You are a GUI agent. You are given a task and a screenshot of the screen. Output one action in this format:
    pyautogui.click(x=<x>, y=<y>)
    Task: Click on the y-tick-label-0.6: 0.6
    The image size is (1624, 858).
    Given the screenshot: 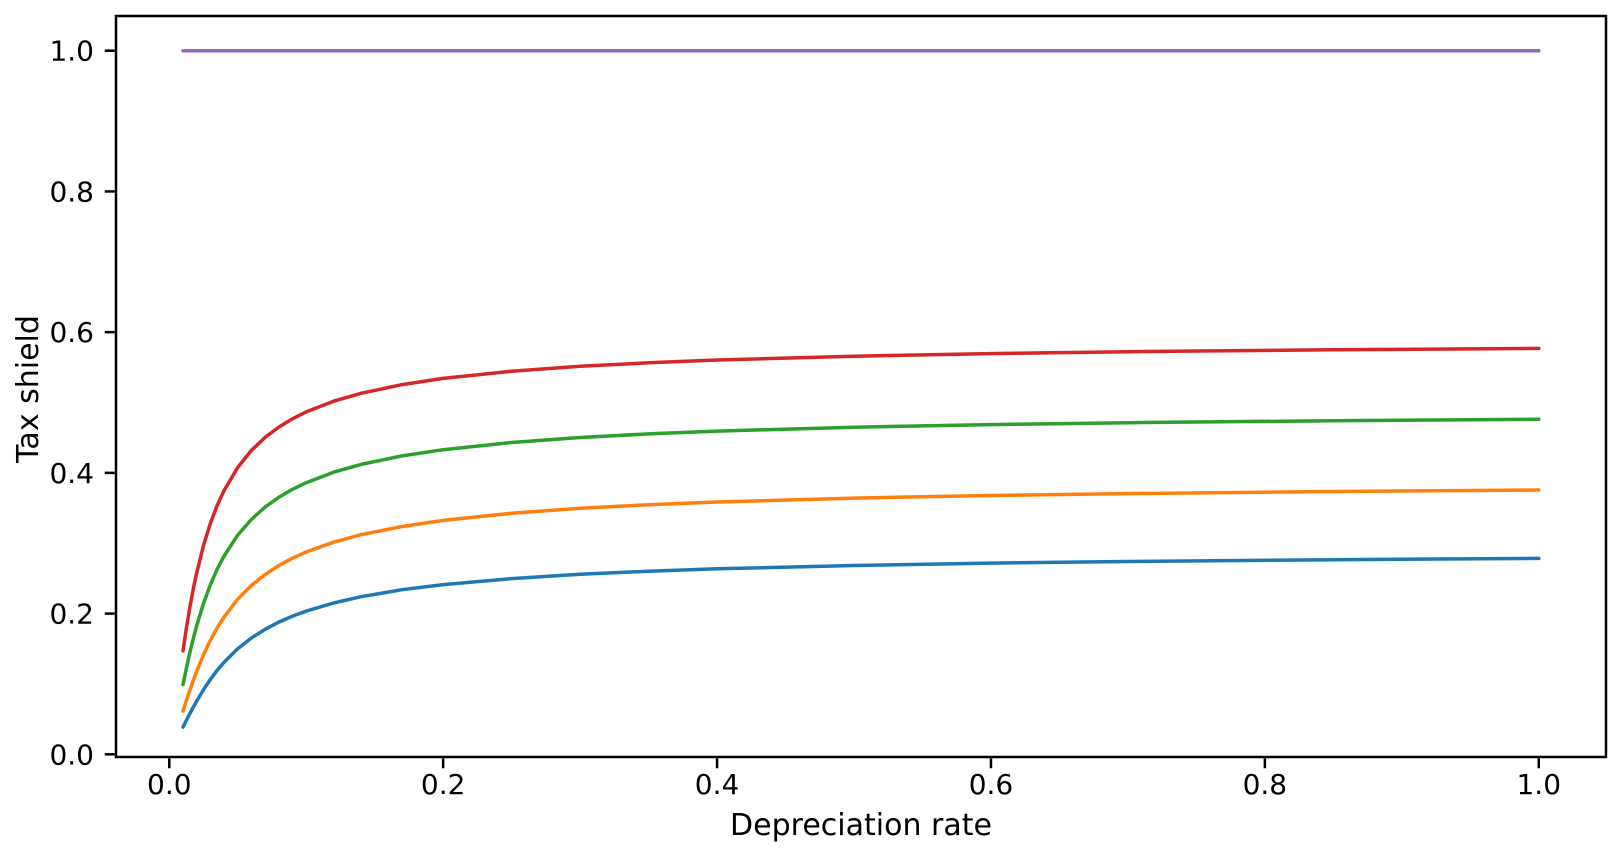 What is the action you would take?
    pyautogui.click(x=71, y=332)
    